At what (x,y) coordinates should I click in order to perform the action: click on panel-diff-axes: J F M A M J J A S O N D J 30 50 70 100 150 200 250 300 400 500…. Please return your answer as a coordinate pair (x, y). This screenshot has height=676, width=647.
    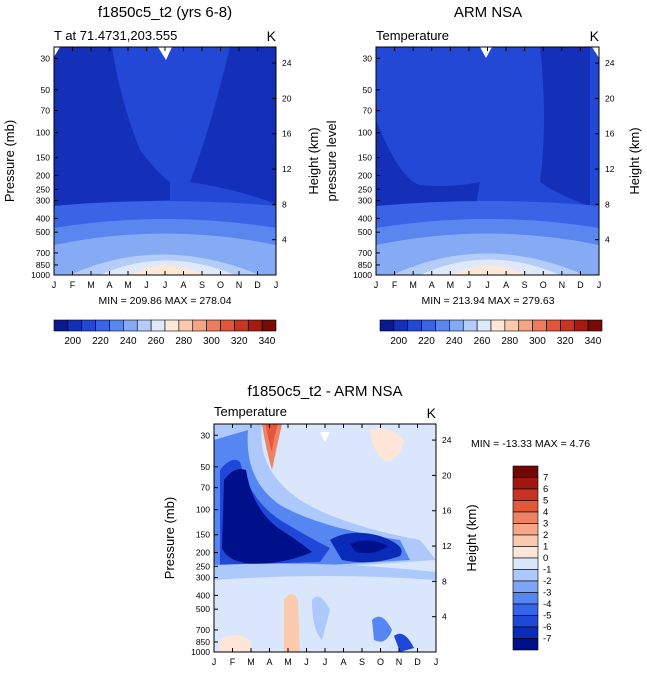
    Looking at the image, I should click on (321, 545).